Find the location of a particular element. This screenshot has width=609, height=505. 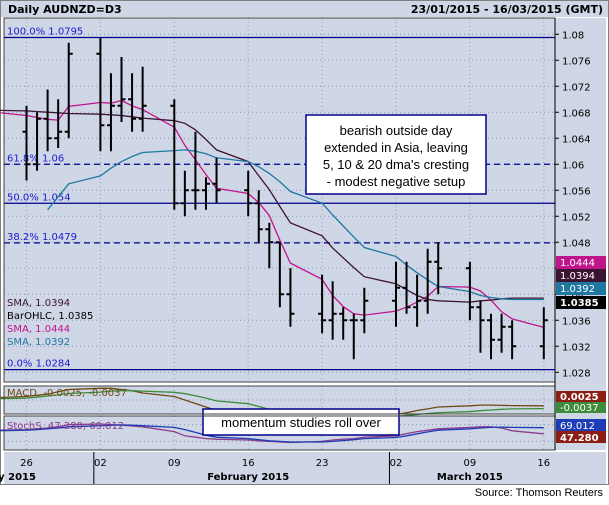

y-tick-label: 1.068 is located at coordinates (576, 113).